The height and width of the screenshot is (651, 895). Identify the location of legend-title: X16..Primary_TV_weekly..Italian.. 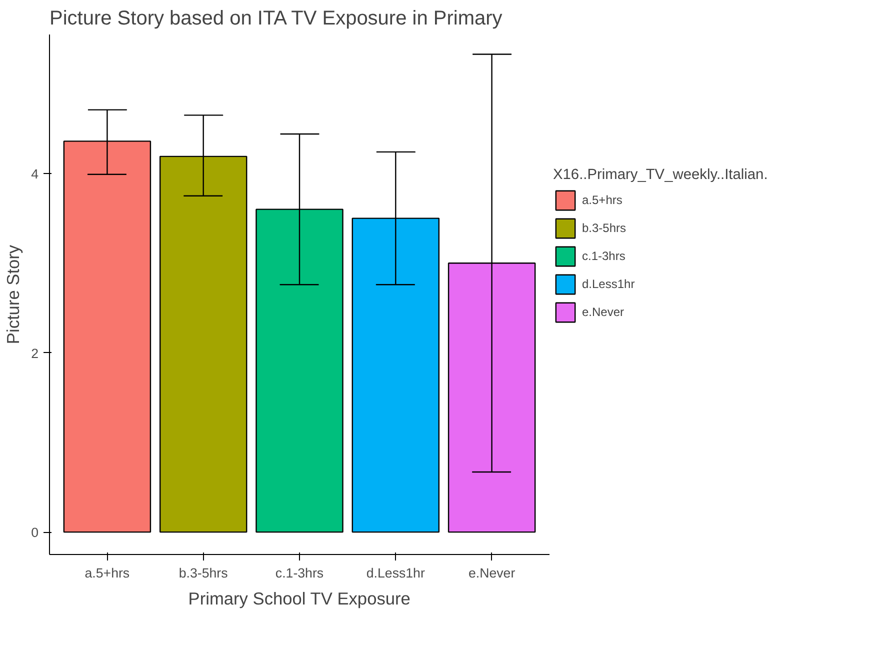
(660, 175).